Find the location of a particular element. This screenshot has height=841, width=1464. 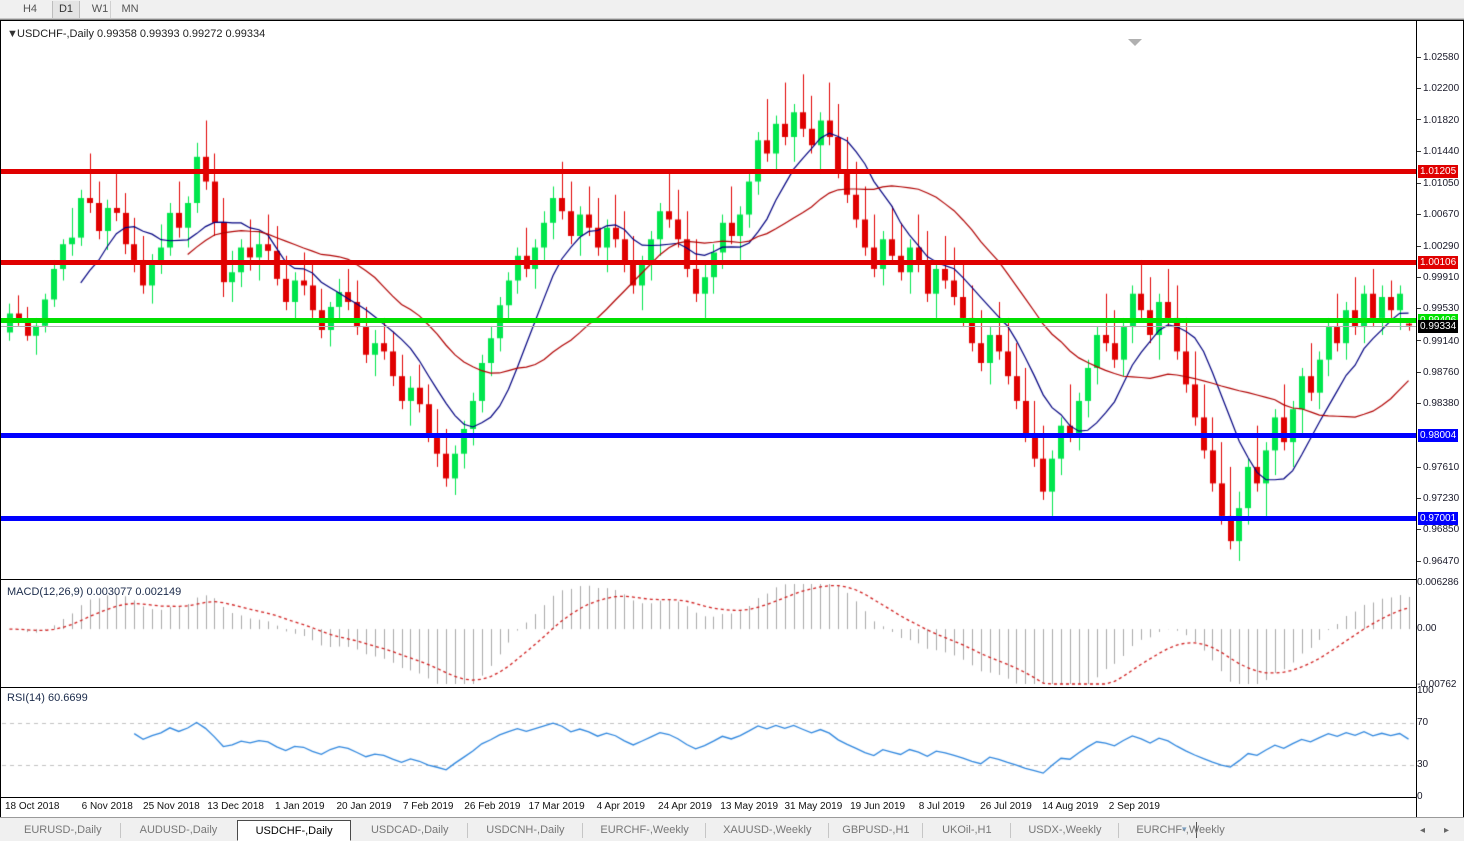

price-tick-label: 0.96470 is located at coordinates (1441, 561).